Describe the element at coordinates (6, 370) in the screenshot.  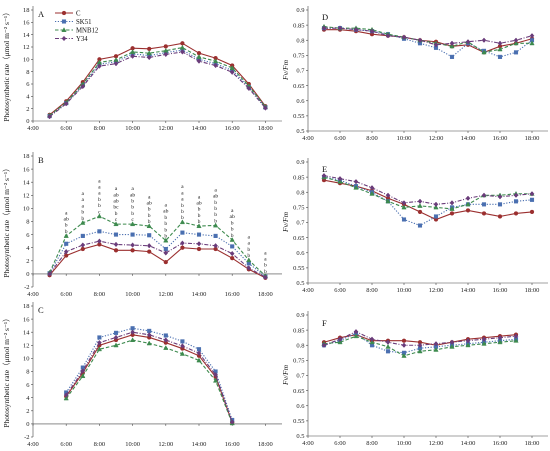
I see `y-axis-label: Photosynthetic rate（μmol m⁻² s⁻¹）` at that location.